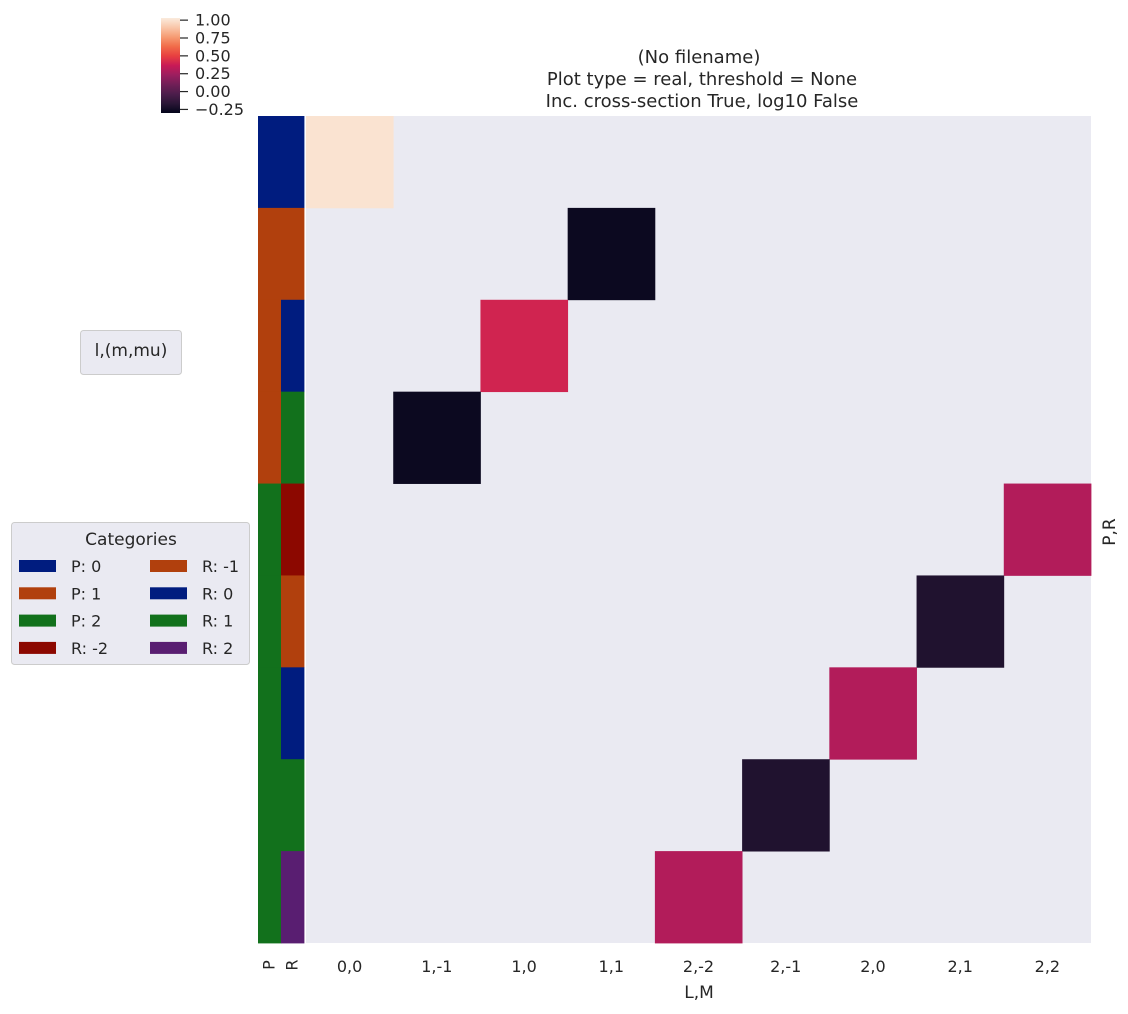 The image size is (1128, 1014). I want to click on x-tick-label-8: 2,2, so click(1047, 966).